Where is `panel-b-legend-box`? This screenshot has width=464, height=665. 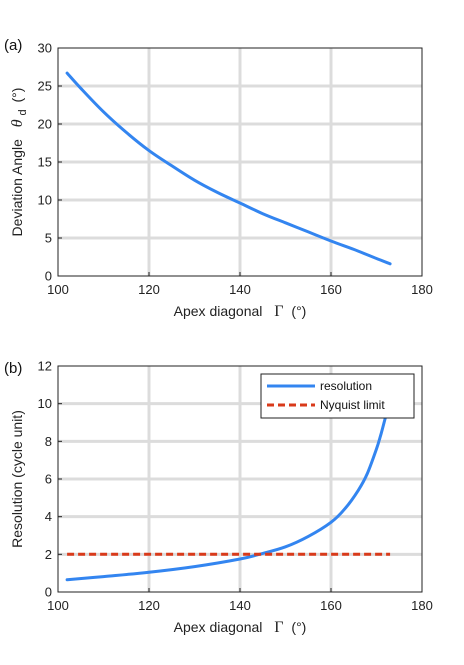
panel-b-legend-box is located at coordinates (337, 396).